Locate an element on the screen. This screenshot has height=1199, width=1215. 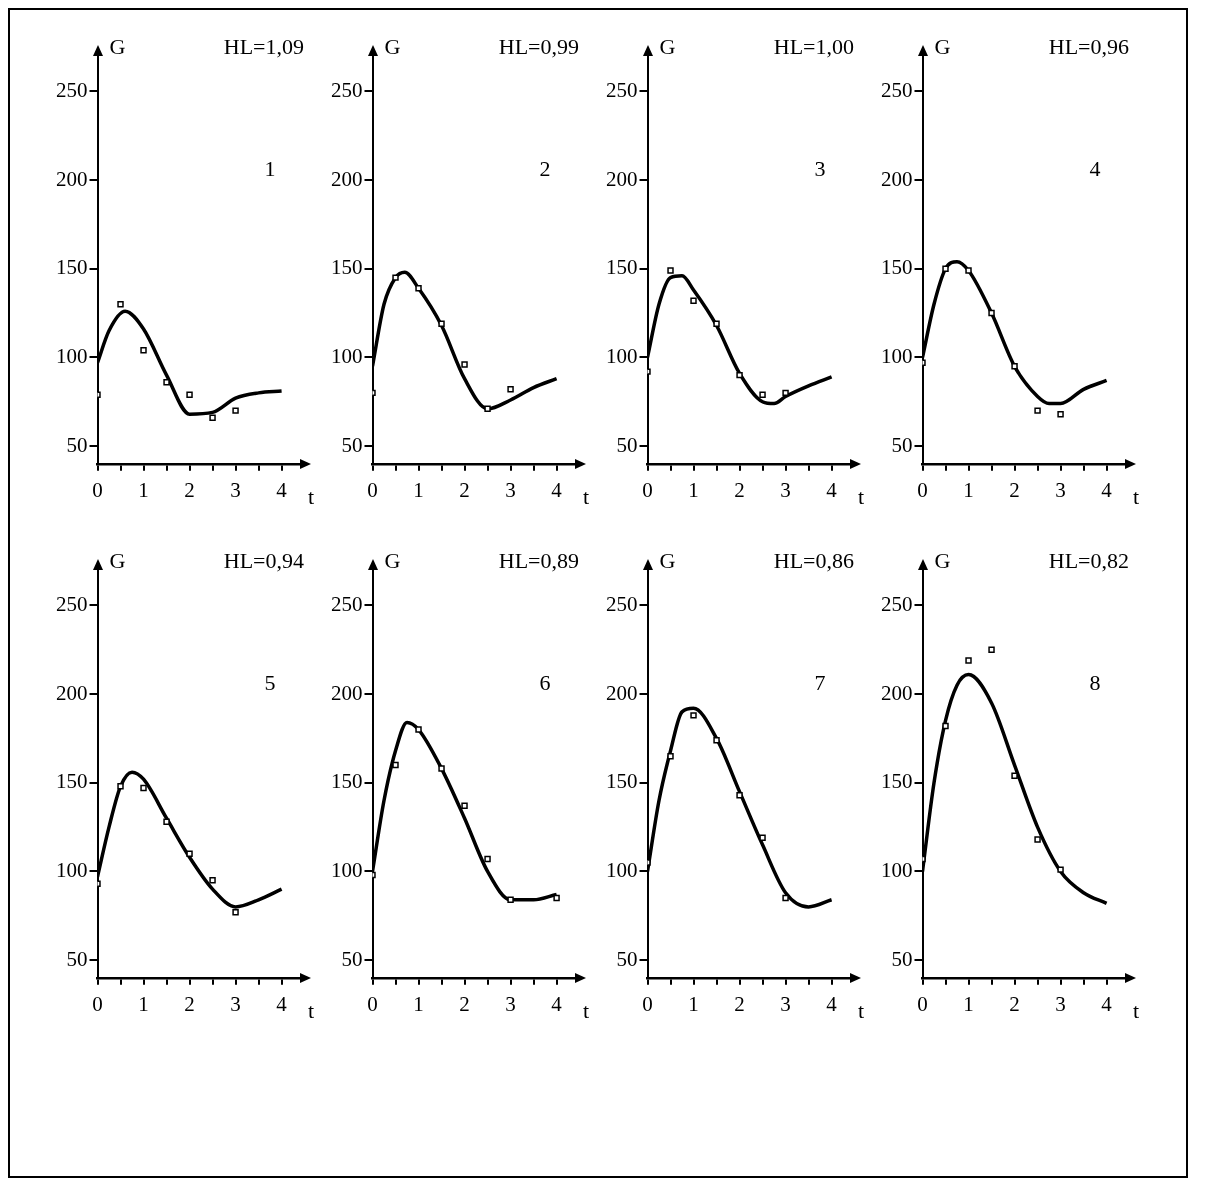
chart-title: HL=0,96 is located at coordinates (1088, 46).